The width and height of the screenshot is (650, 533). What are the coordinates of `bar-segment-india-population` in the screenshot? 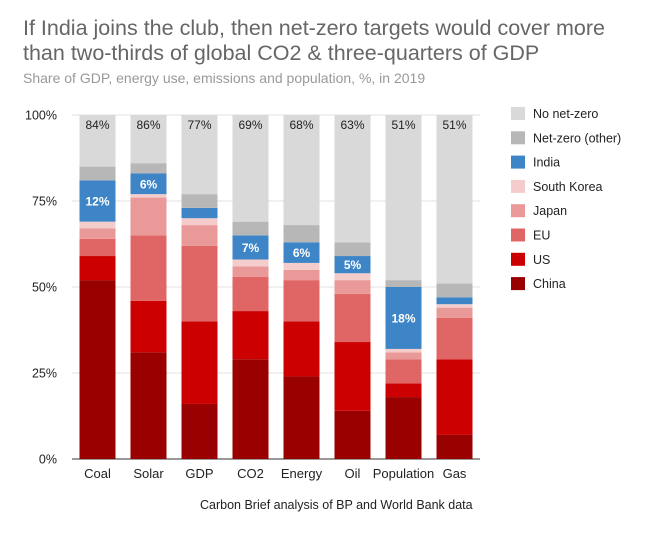 It's located at (403, 318).